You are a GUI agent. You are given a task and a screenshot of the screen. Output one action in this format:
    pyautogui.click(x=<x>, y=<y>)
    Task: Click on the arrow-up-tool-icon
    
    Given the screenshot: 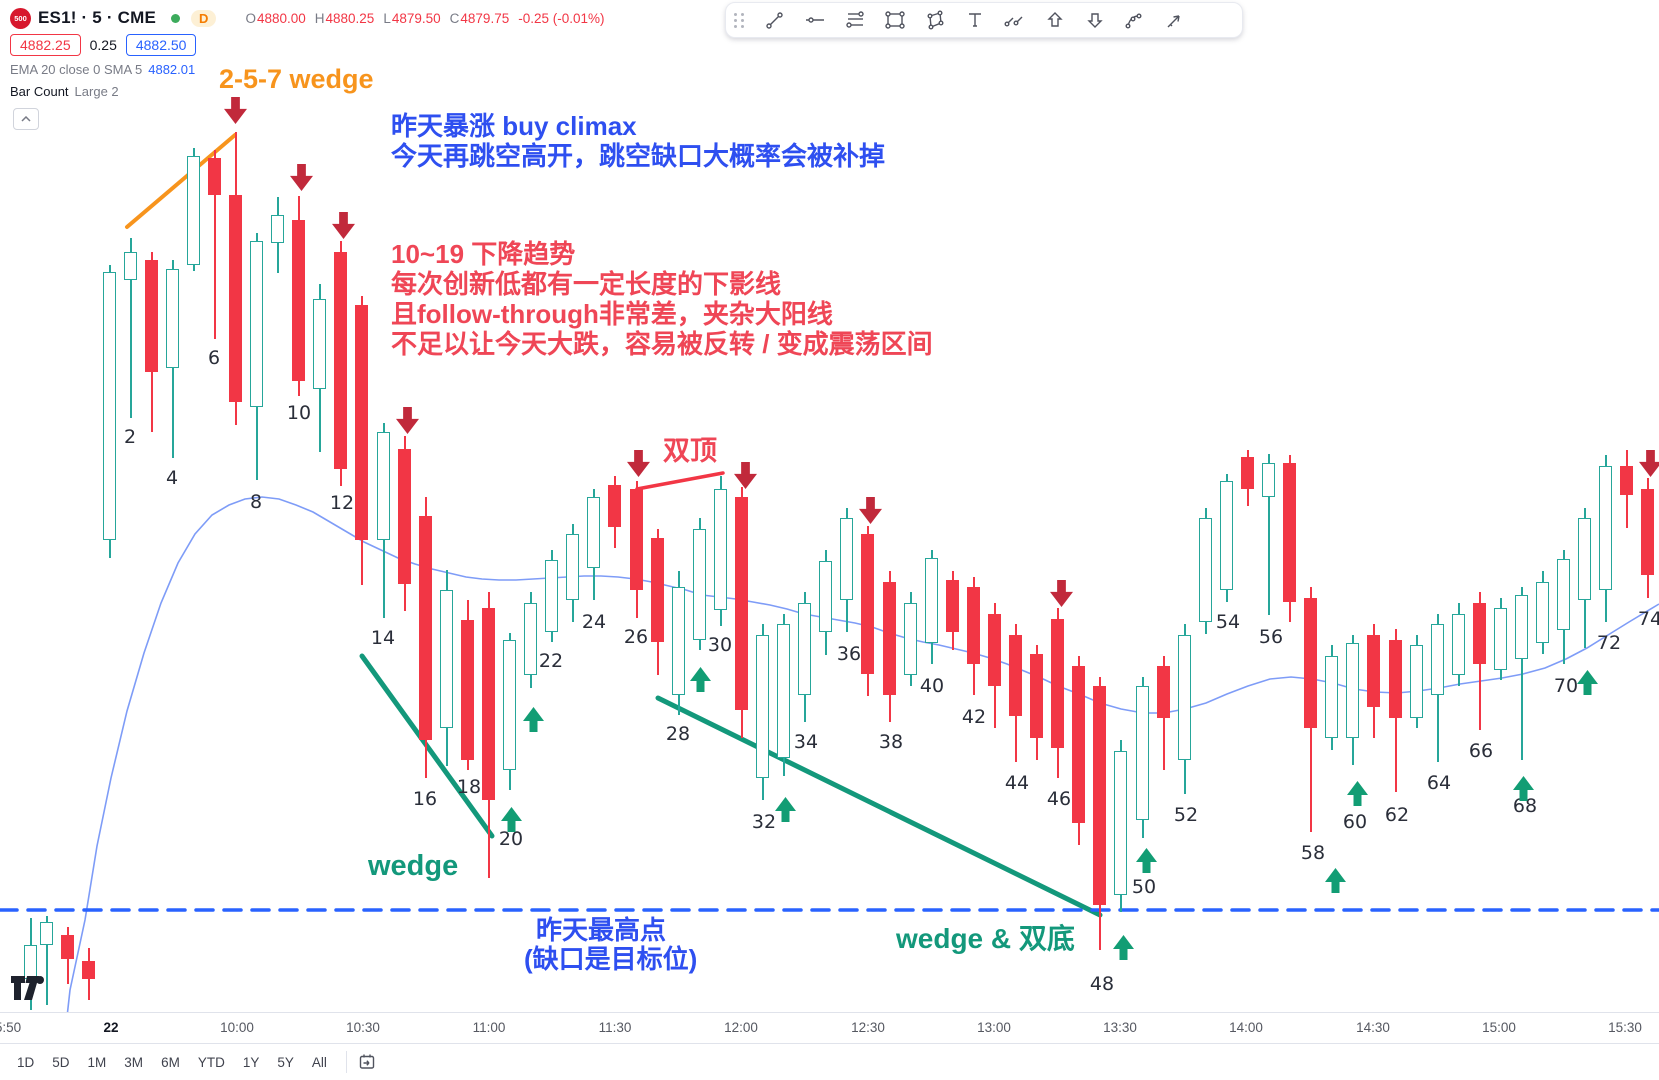 What is the action you would take?
    pyautogui.click(x=1055, y=20)
    